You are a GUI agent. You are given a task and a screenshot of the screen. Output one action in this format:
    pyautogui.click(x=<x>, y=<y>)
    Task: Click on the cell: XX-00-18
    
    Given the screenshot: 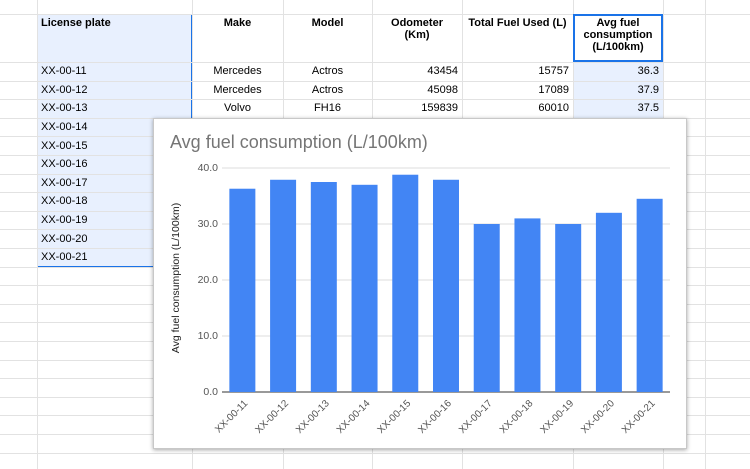 What is the action you would take?
    pyautogui.click(x=64, y=201)
    